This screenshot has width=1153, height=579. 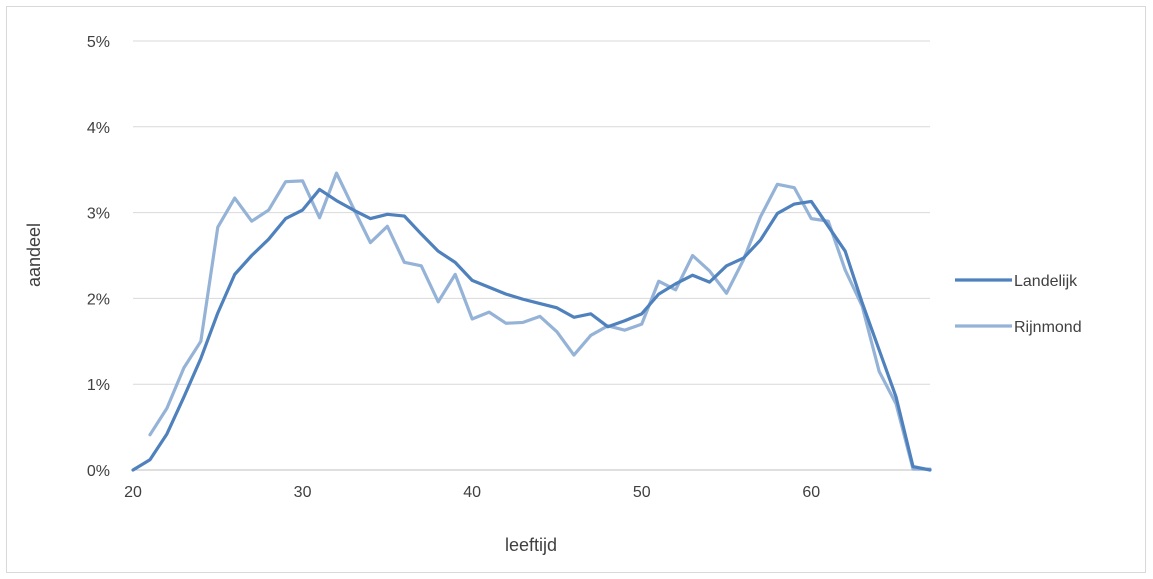 I want to click on x-tick-label: 20, so click(x=133, y=492).